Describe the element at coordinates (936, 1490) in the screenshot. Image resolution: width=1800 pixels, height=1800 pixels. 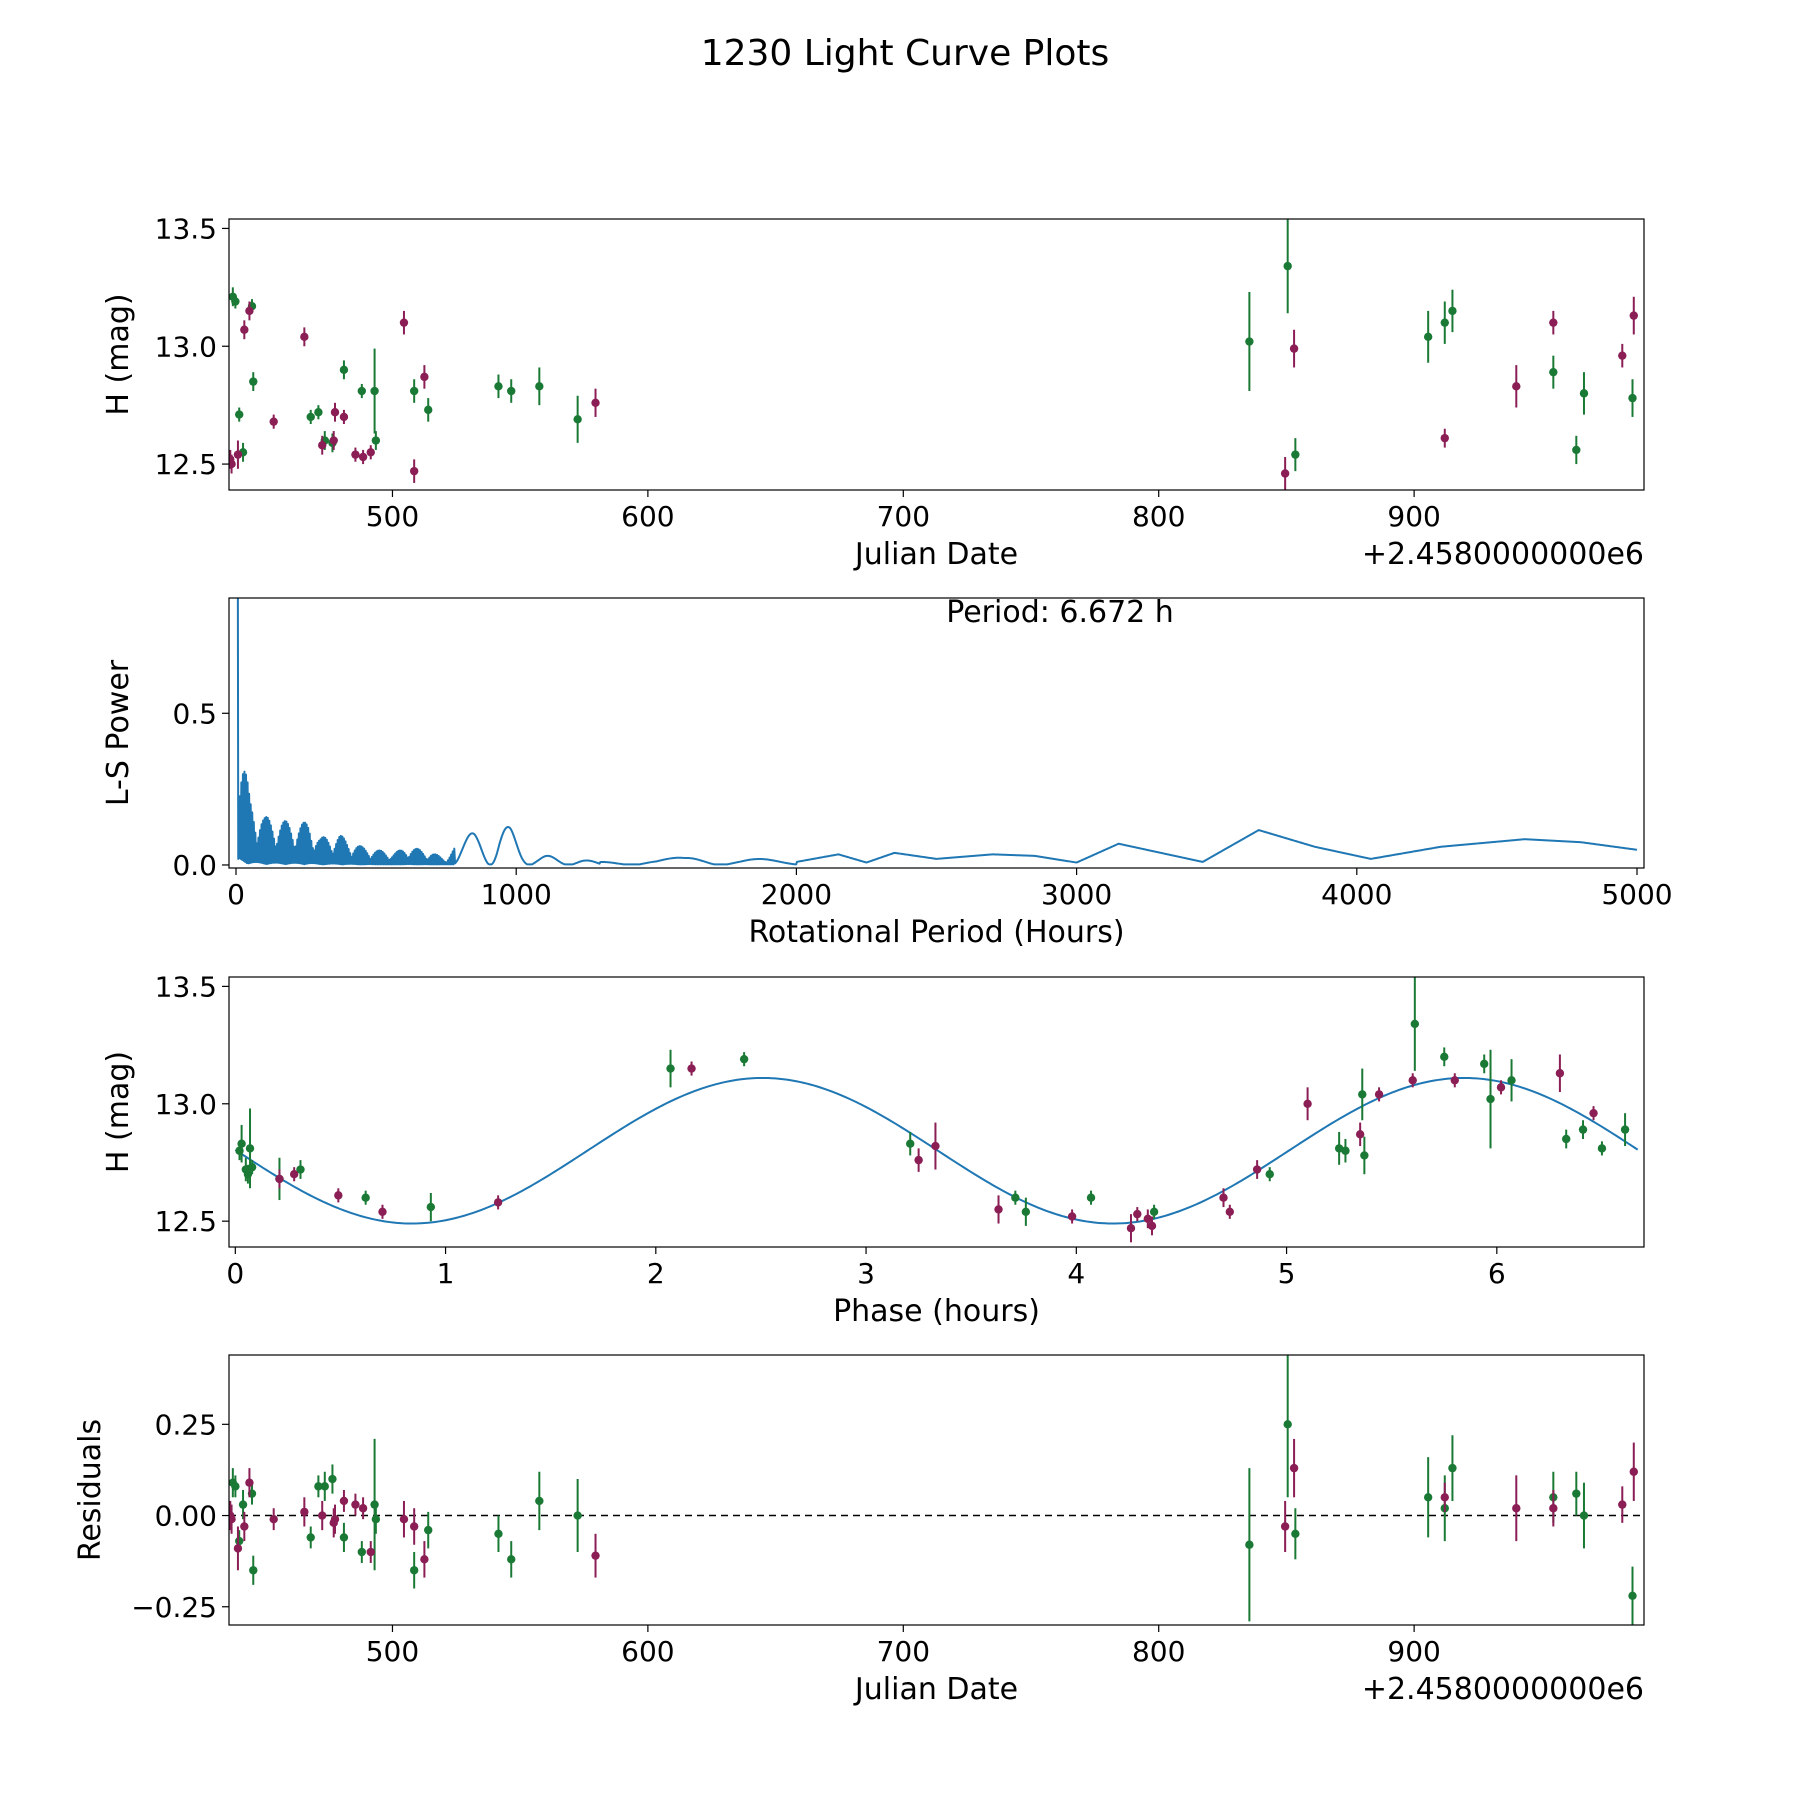
I see `residuals-axes-frame` at that location.